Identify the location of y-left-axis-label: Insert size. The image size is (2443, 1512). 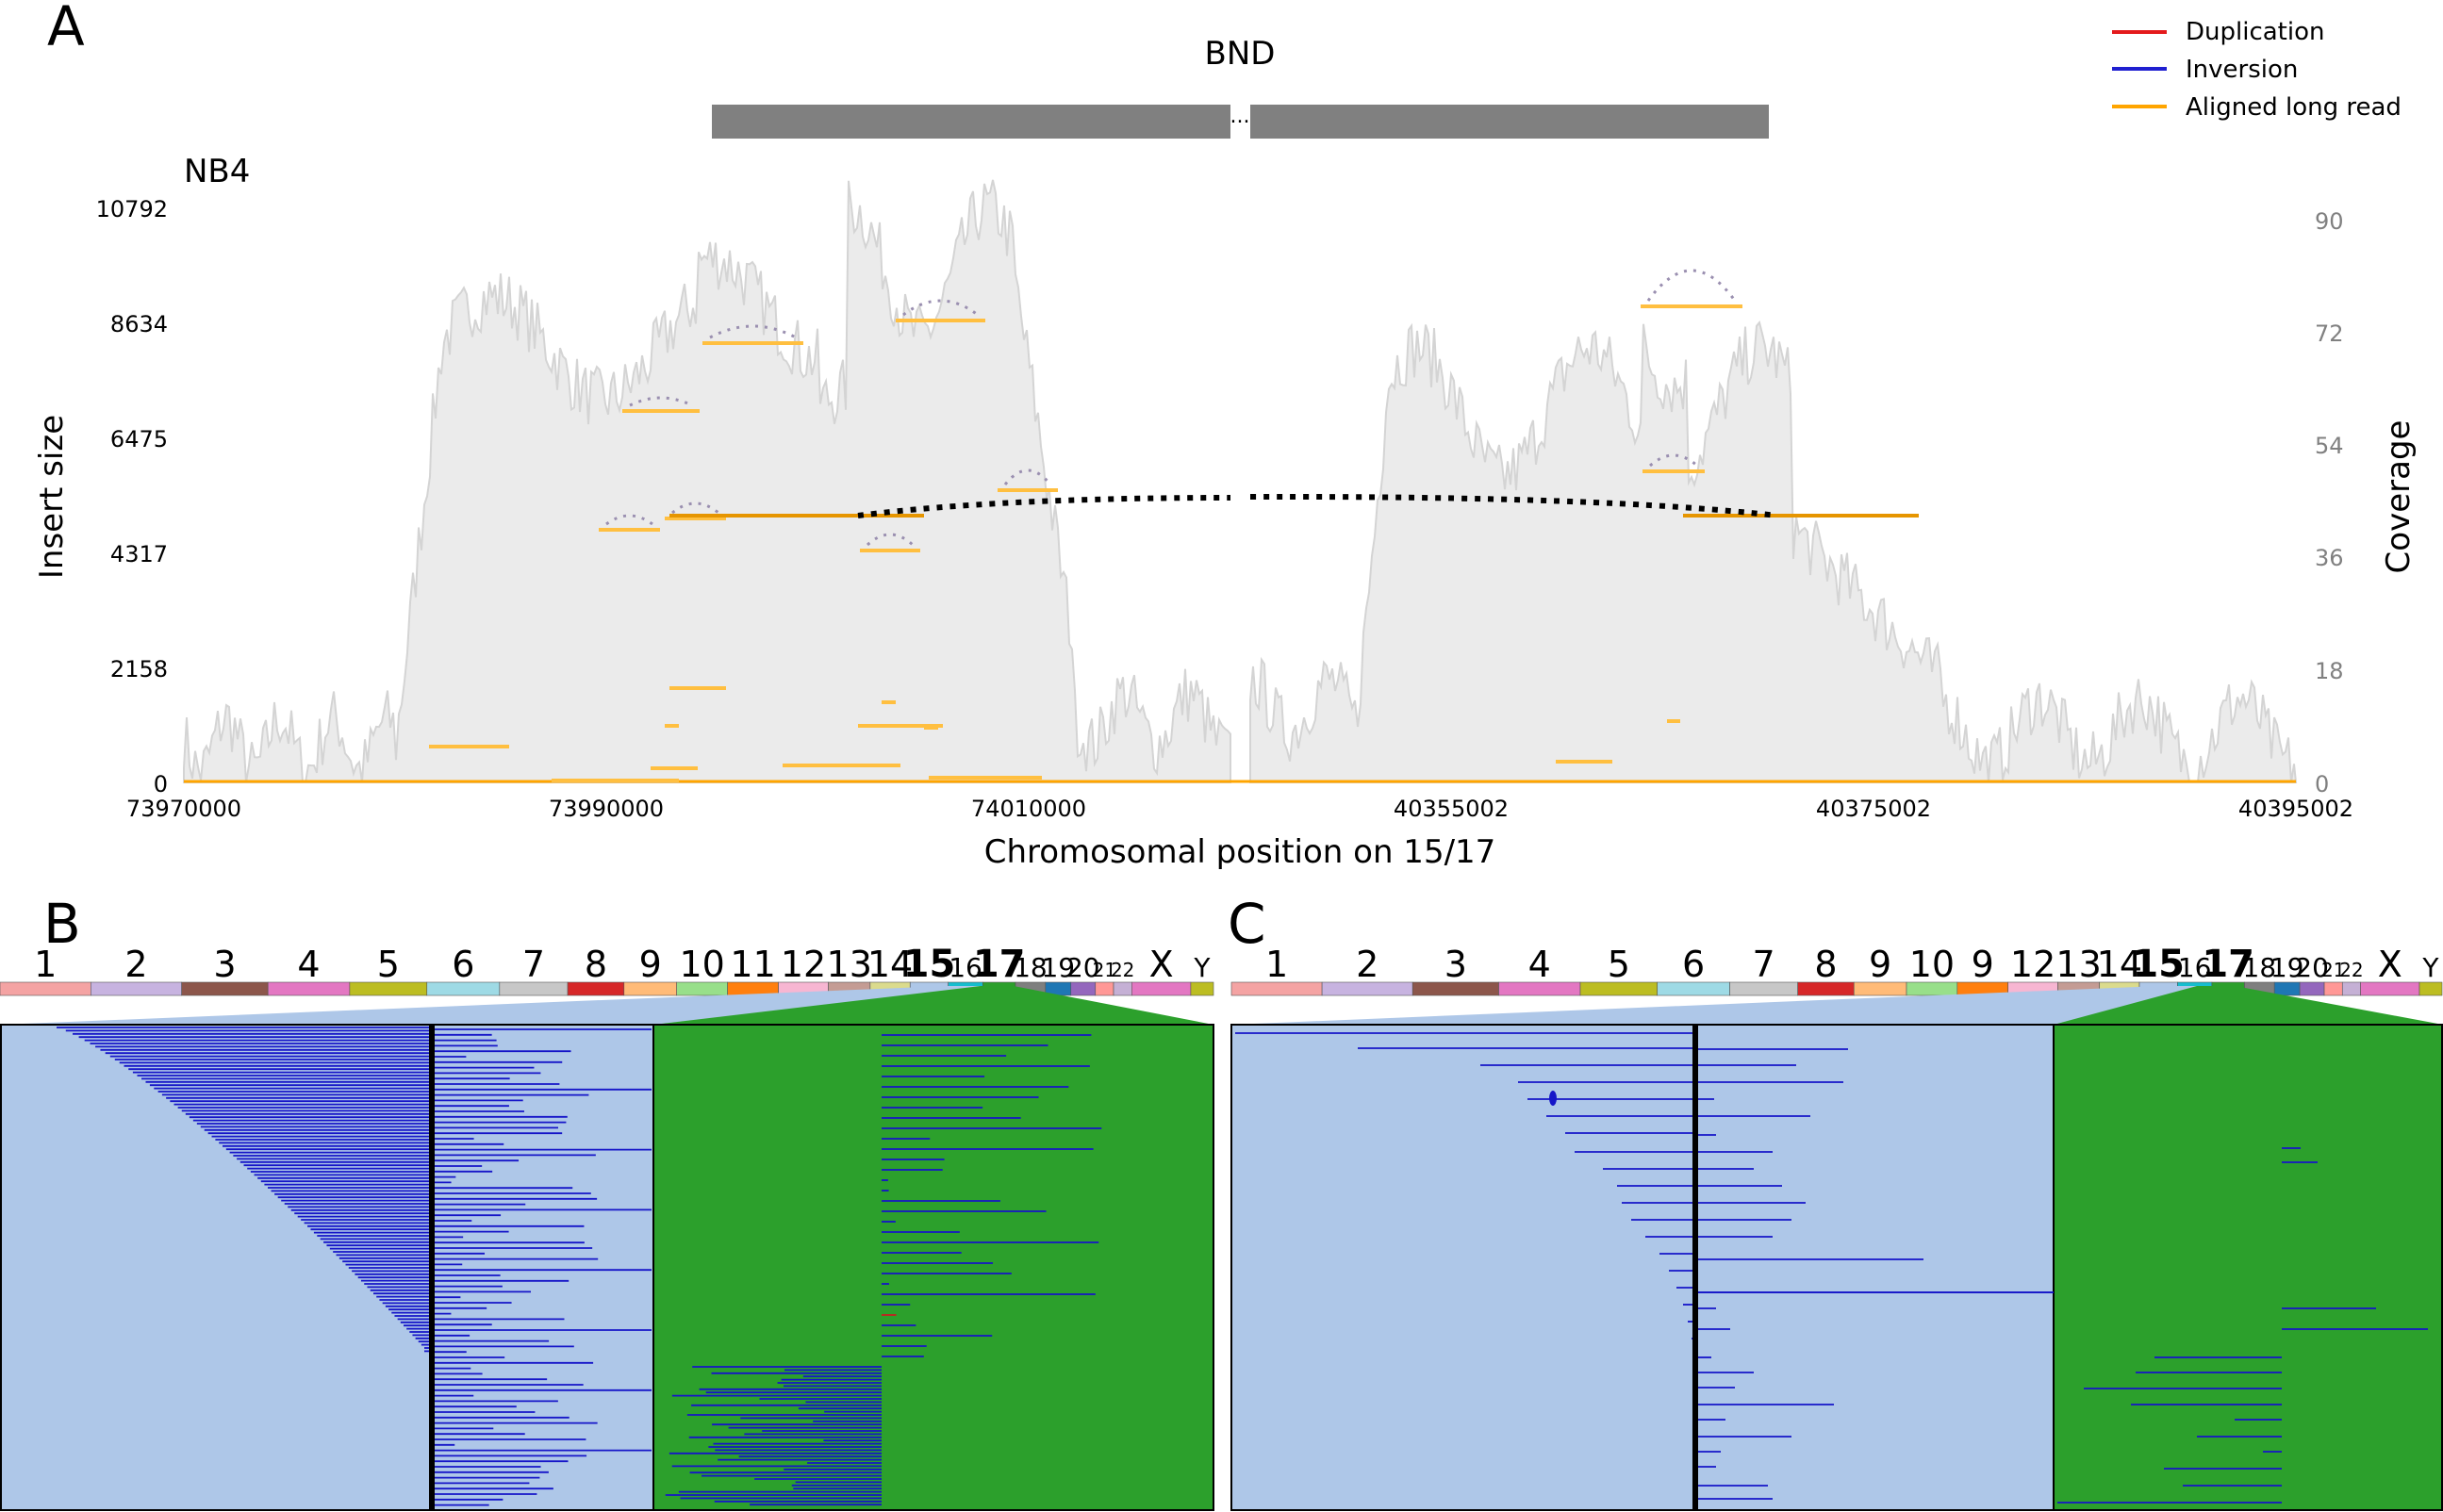
(52, 497).